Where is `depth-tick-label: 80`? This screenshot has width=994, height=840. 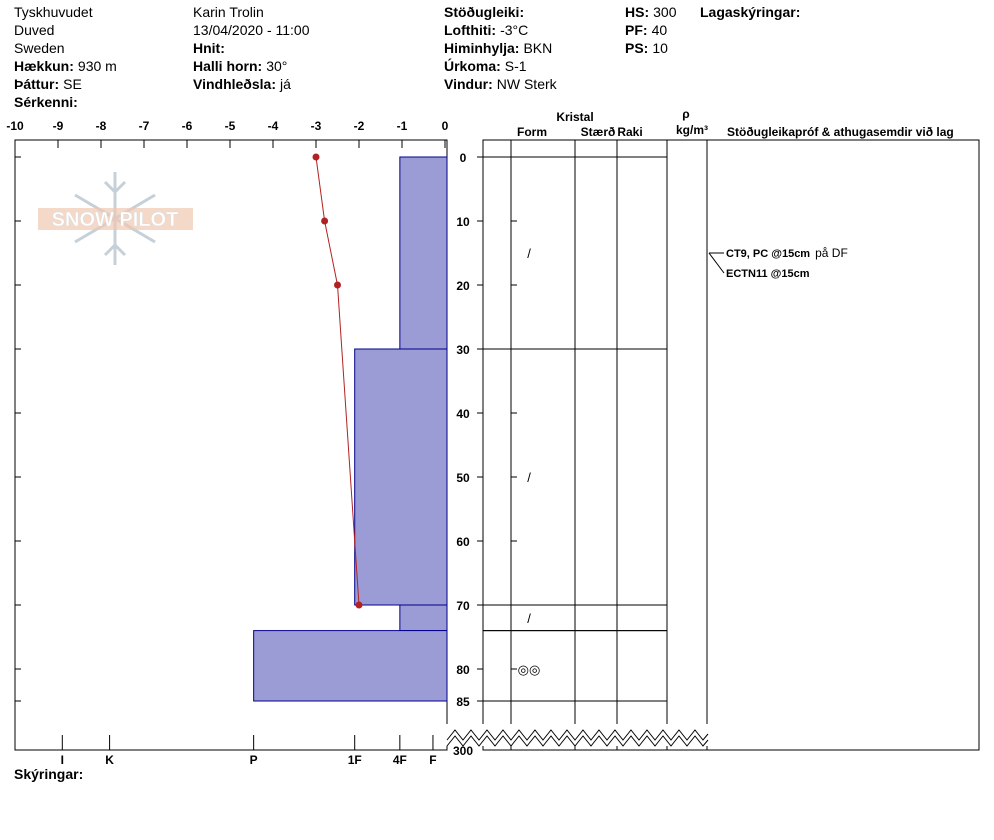
depth-tick-label: 80 is located at coordinates (463, 670).